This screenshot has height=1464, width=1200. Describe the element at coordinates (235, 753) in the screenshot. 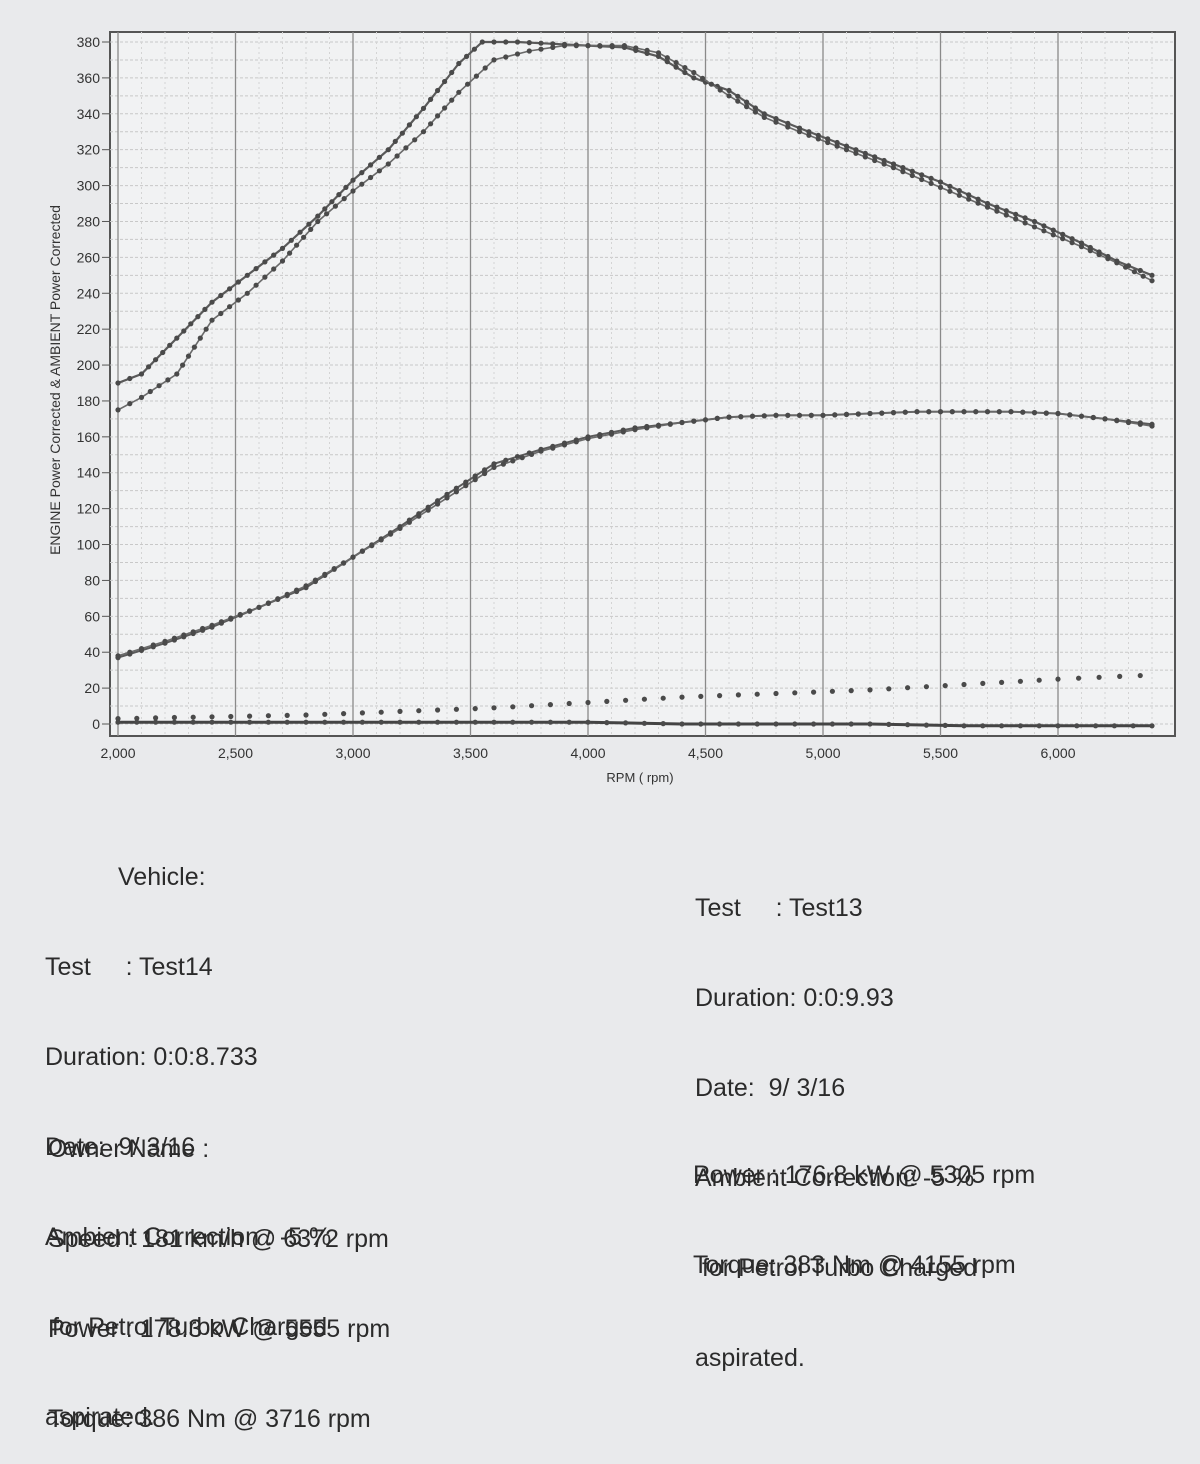

I see `x-tick-label: 2,500` at that location.